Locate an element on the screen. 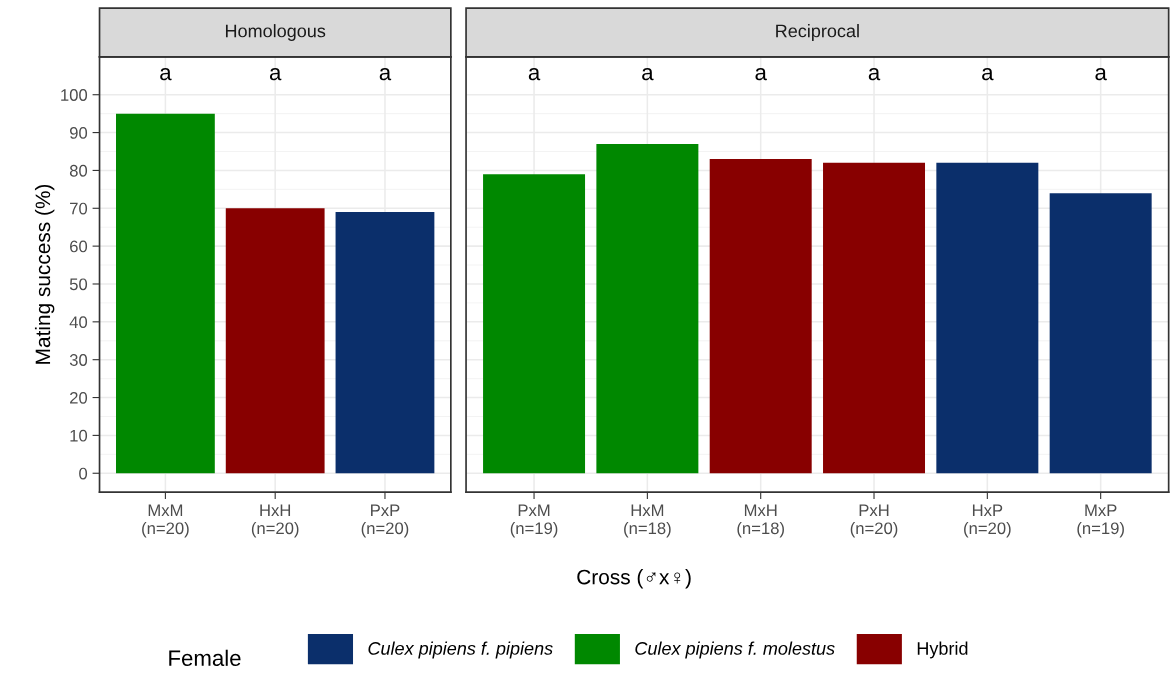 Image resolution: width=1171 pixels, height=677 pixels. x-tick-label: HxP (n=20) is located at coordinates (987, 521).